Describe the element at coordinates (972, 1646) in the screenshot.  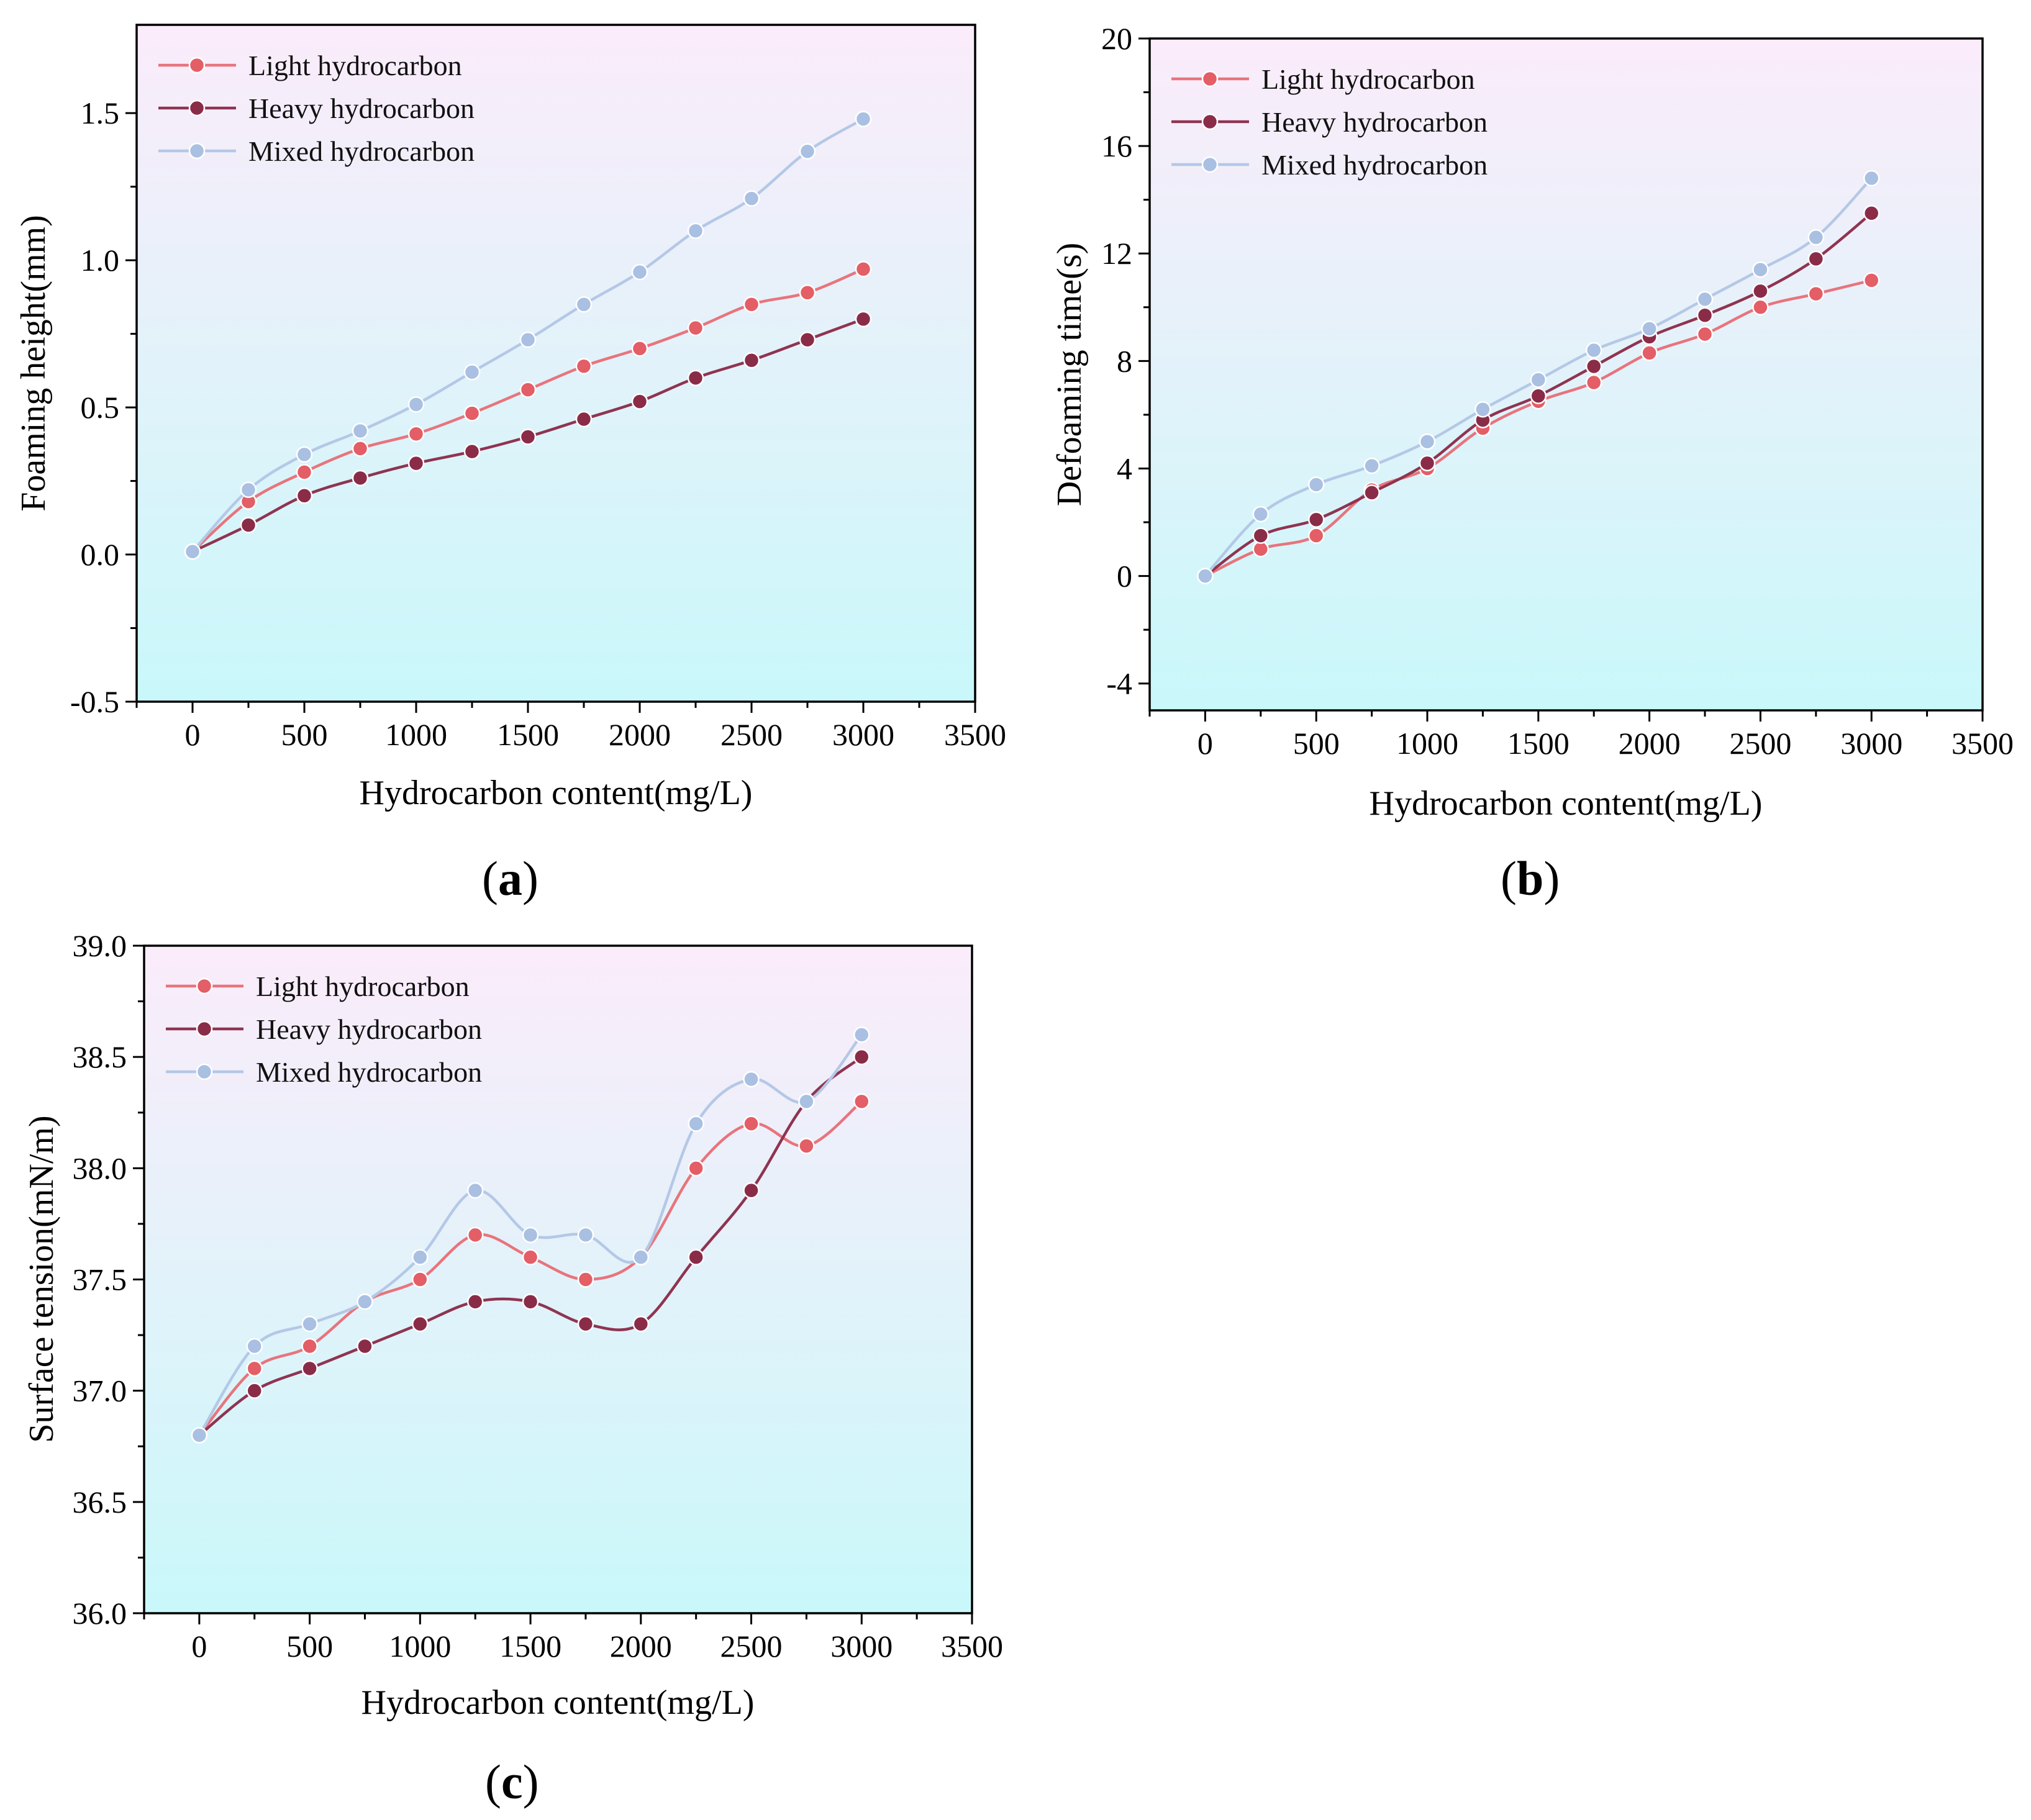
I see `x-tick-label: 3500` at that location.